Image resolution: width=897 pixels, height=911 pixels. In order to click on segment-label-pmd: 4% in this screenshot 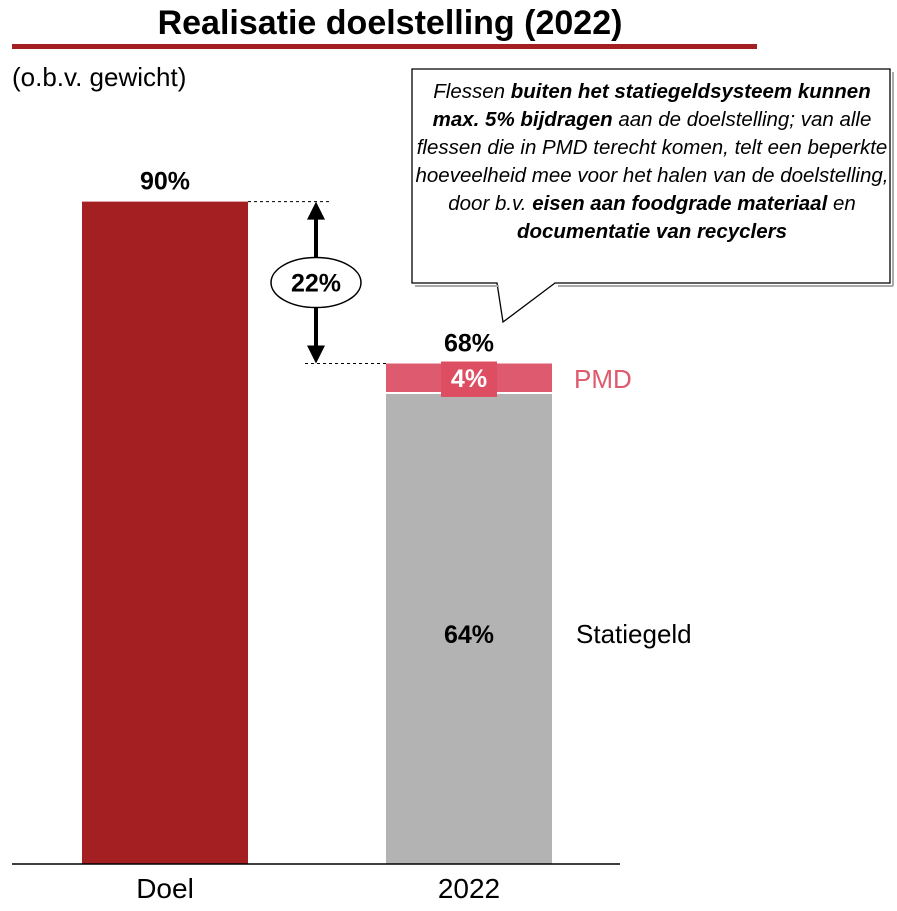, I will do `click(469, 379)`.